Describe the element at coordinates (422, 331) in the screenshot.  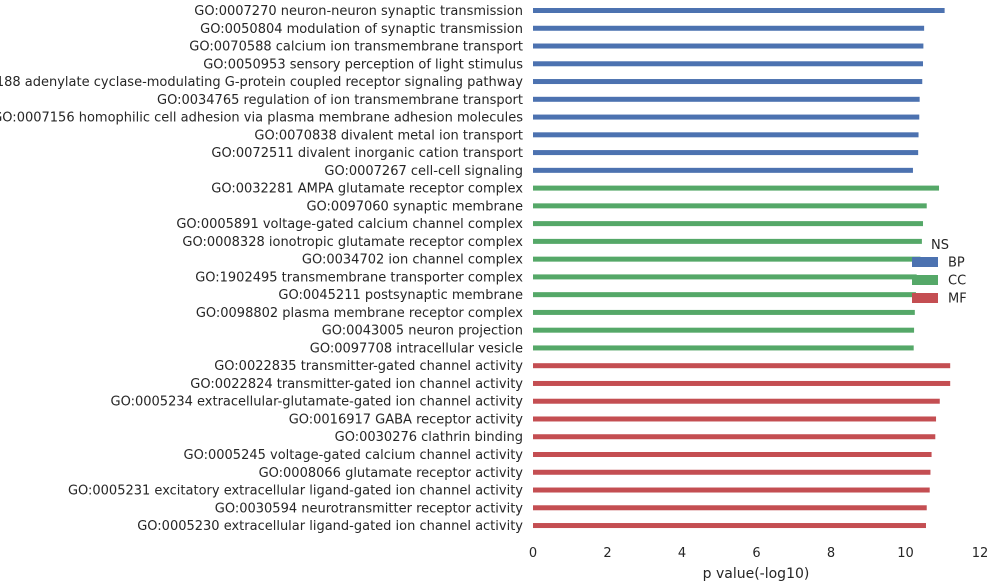
I see `category-label: GO:0043005 neuron projection` at that location.